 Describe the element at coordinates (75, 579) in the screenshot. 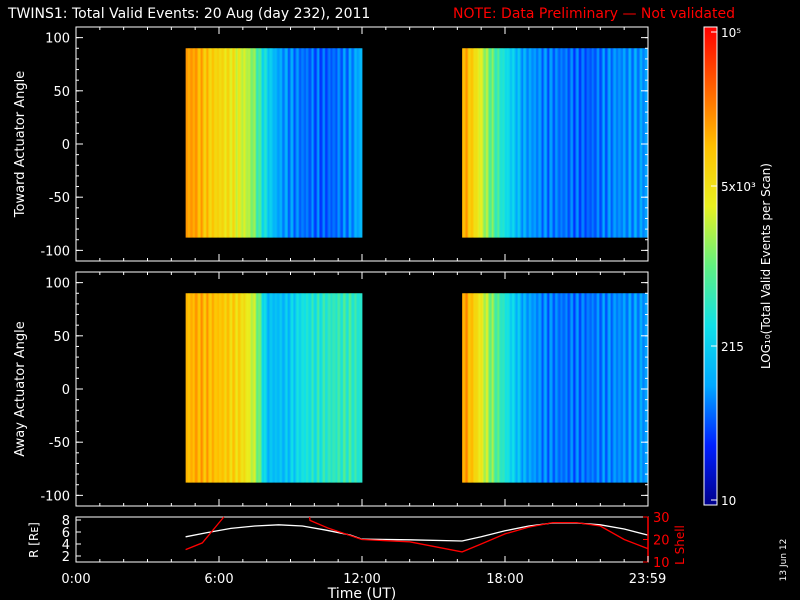

I see `time-tick-label: 0:00` at that location.